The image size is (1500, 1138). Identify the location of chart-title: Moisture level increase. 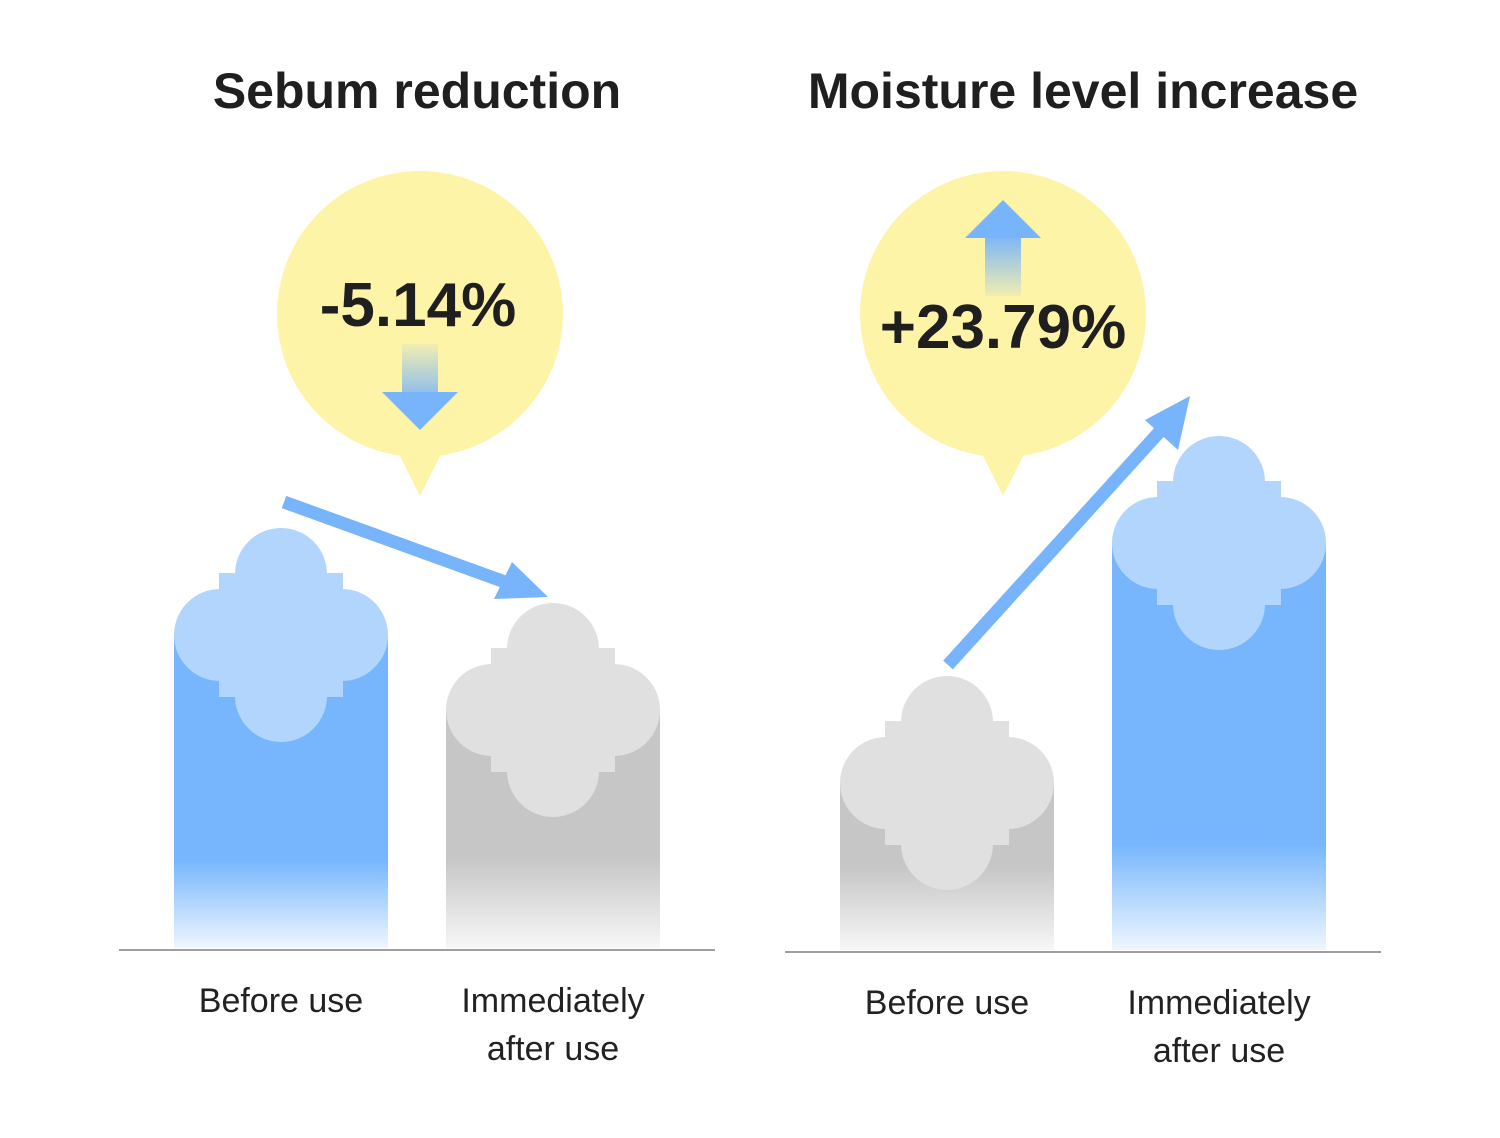
(1083, 91).